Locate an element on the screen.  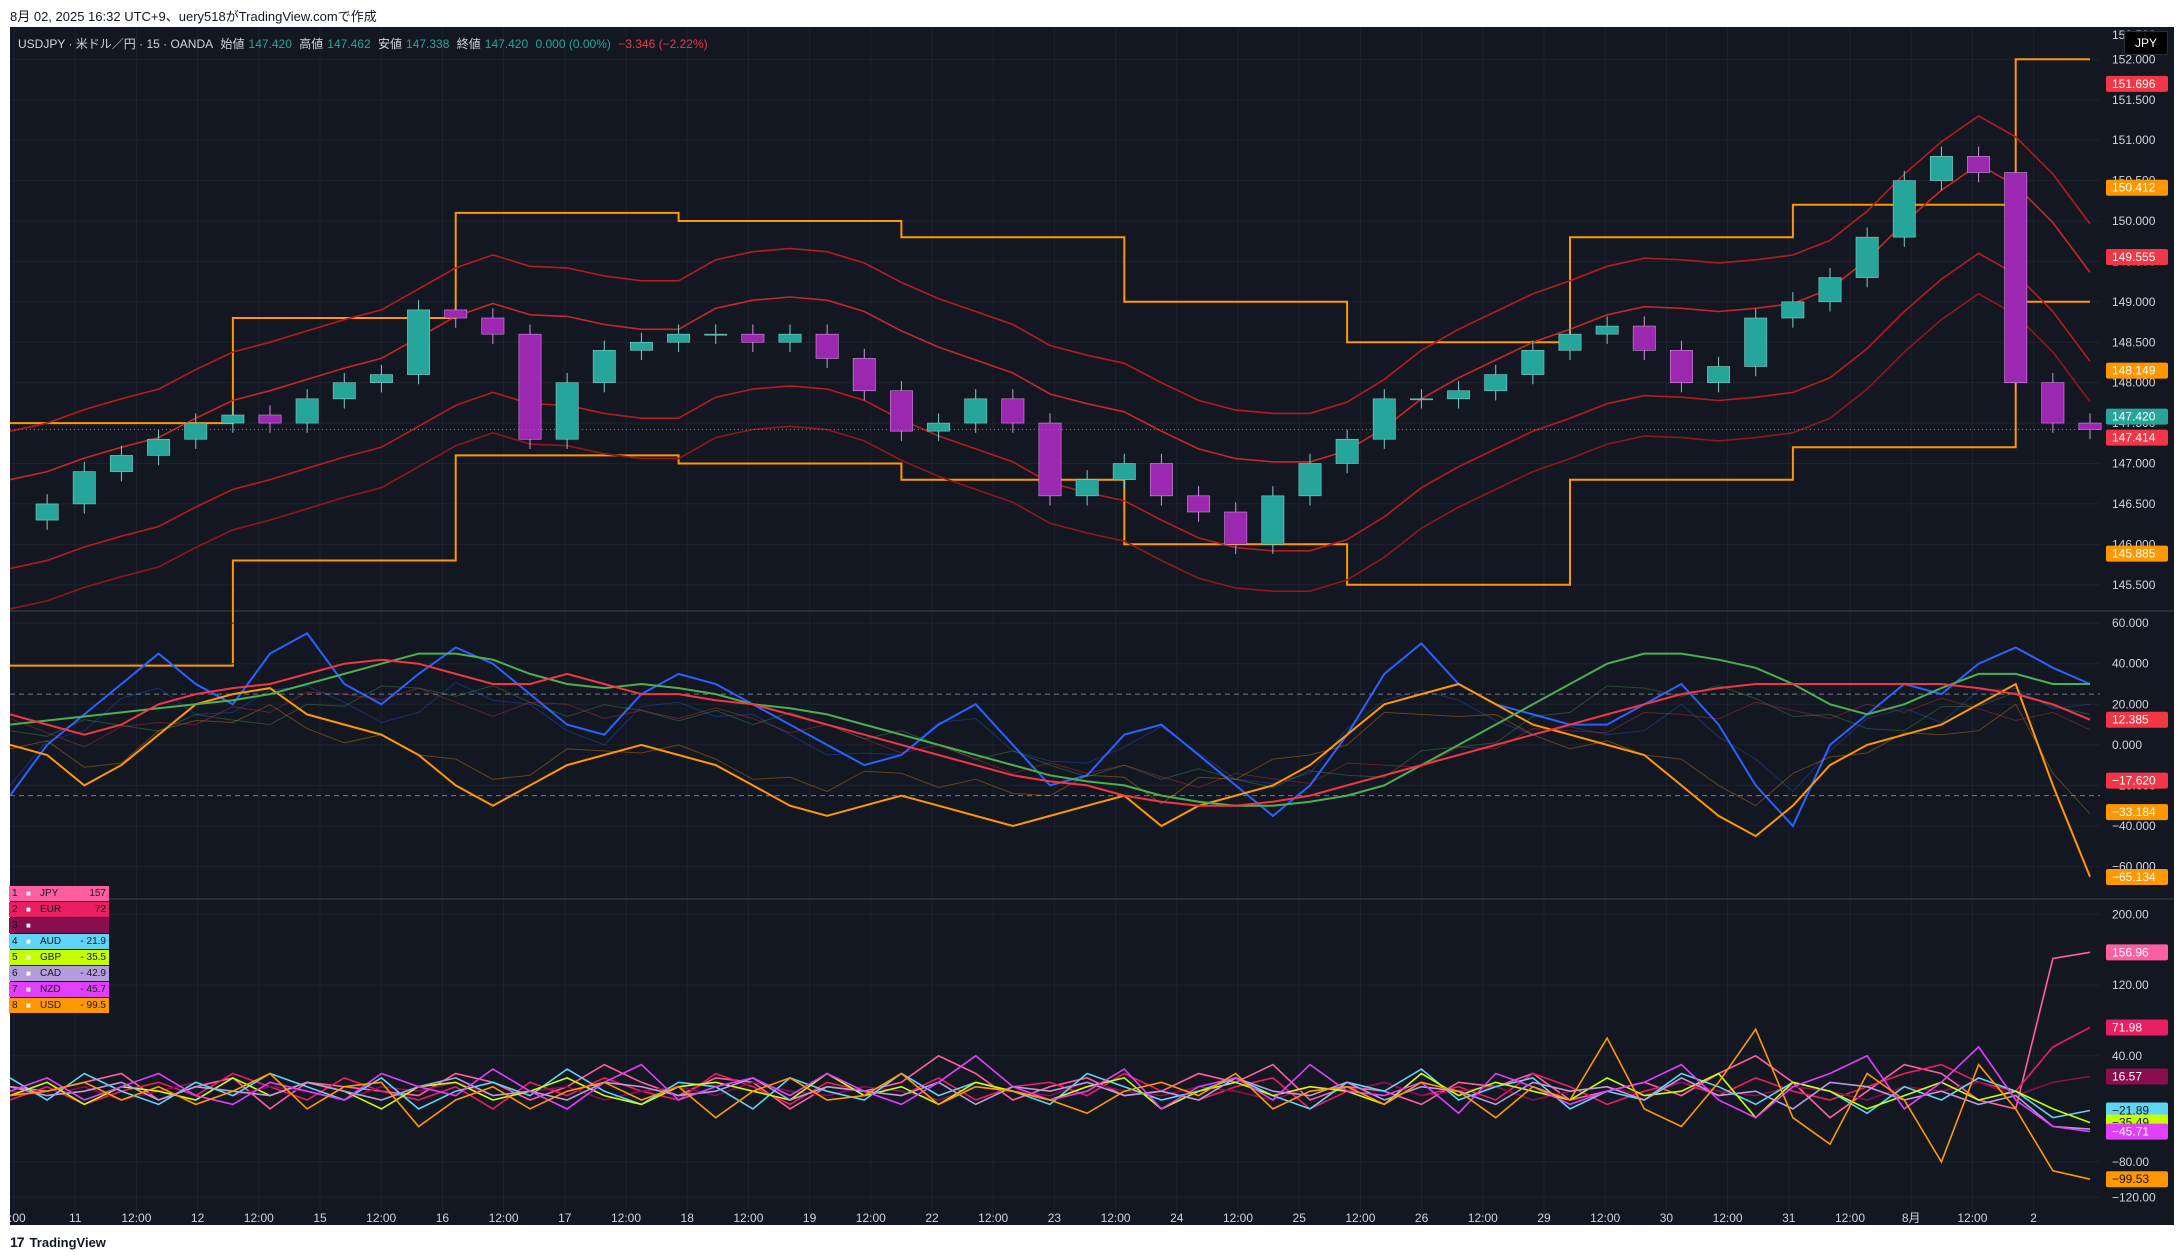
open-label: 始値 is located at coordinates (232, 44).